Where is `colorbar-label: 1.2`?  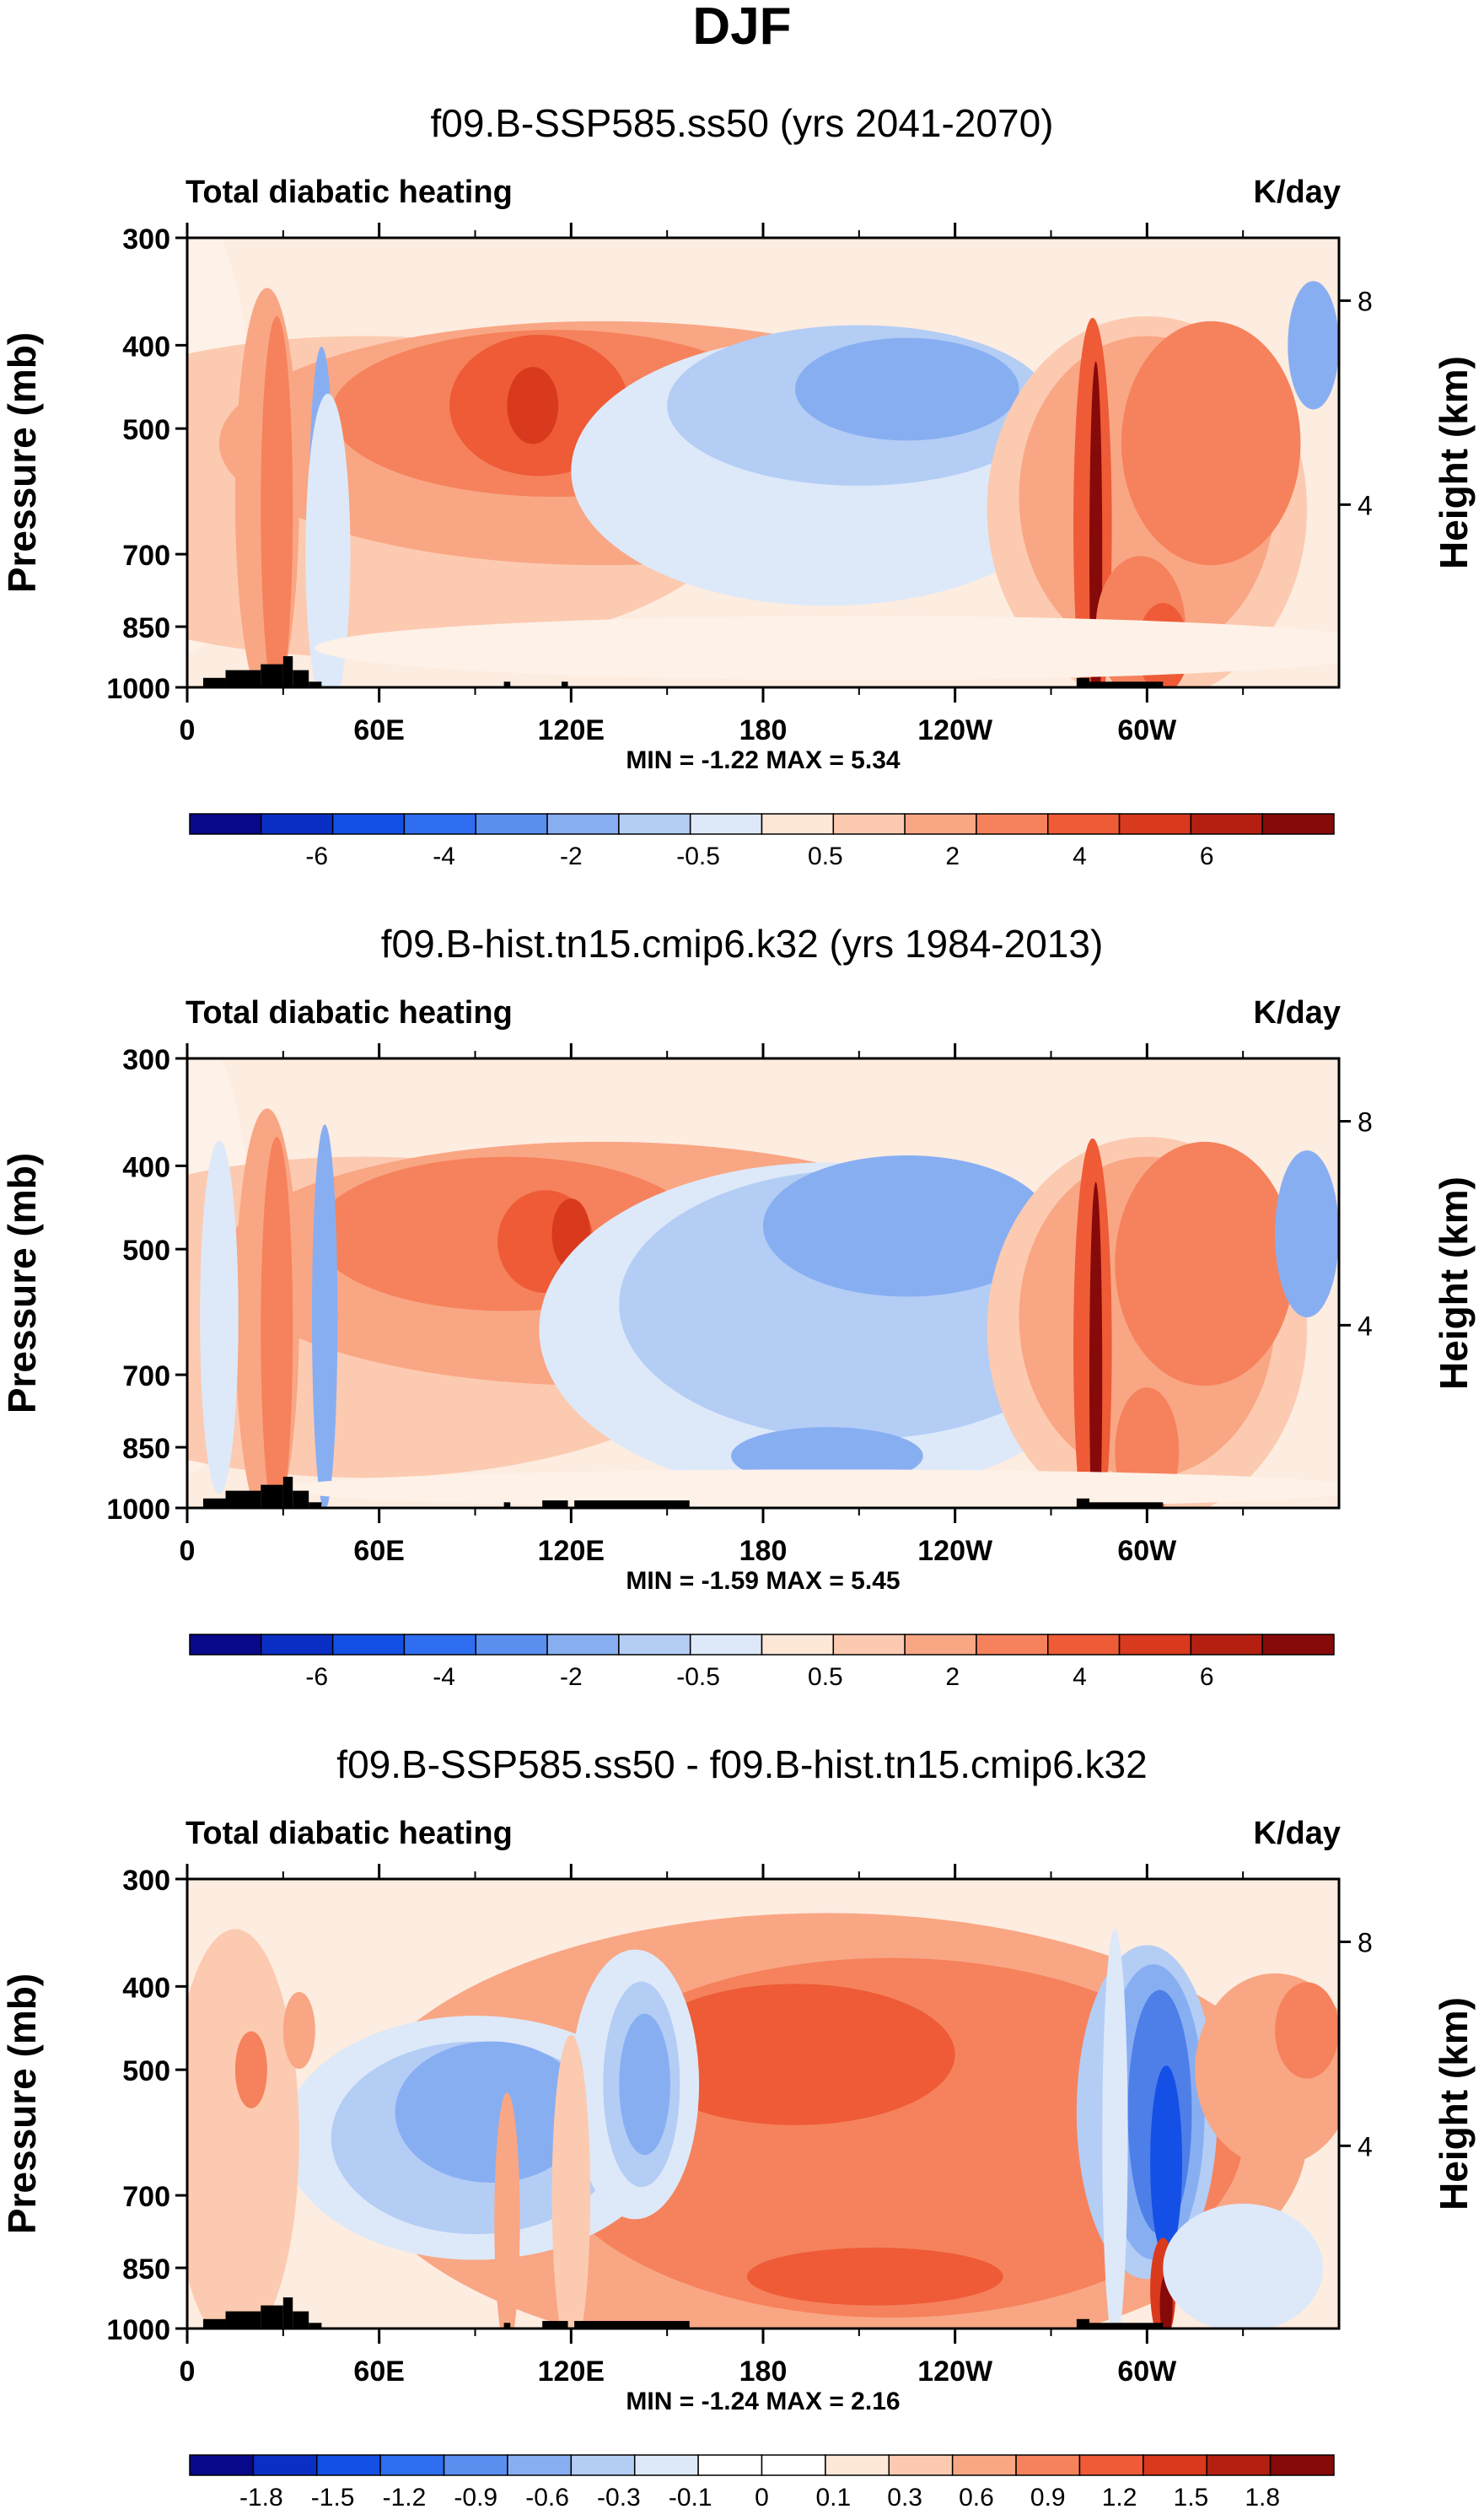 colorbar-label: 1.2 is located at coordinates (1119, 2496).